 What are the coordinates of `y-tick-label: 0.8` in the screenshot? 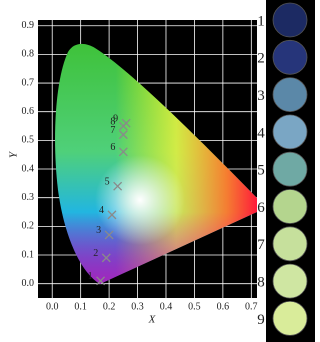 It's located at (28, 54).